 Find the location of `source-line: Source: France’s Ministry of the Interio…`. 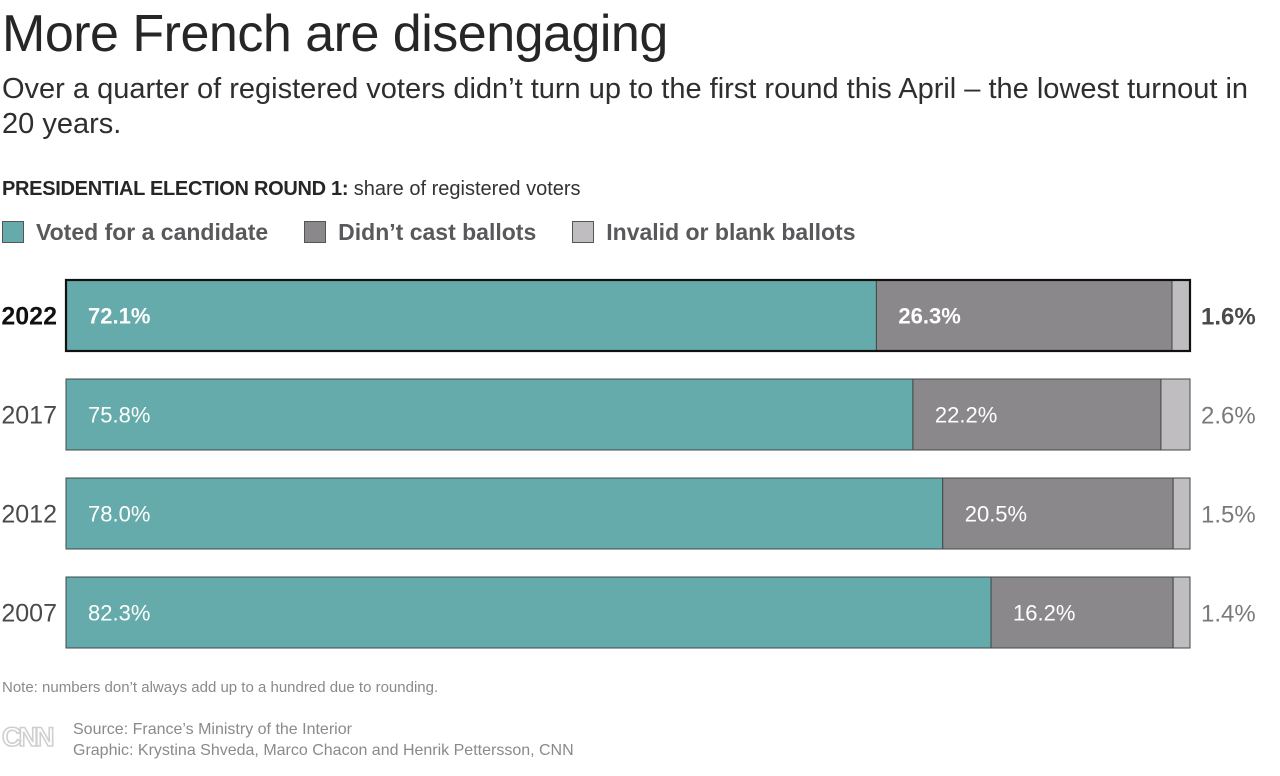

source-line: Source: France’s Ministry of the Interio… is located at coordinates (212, 729).